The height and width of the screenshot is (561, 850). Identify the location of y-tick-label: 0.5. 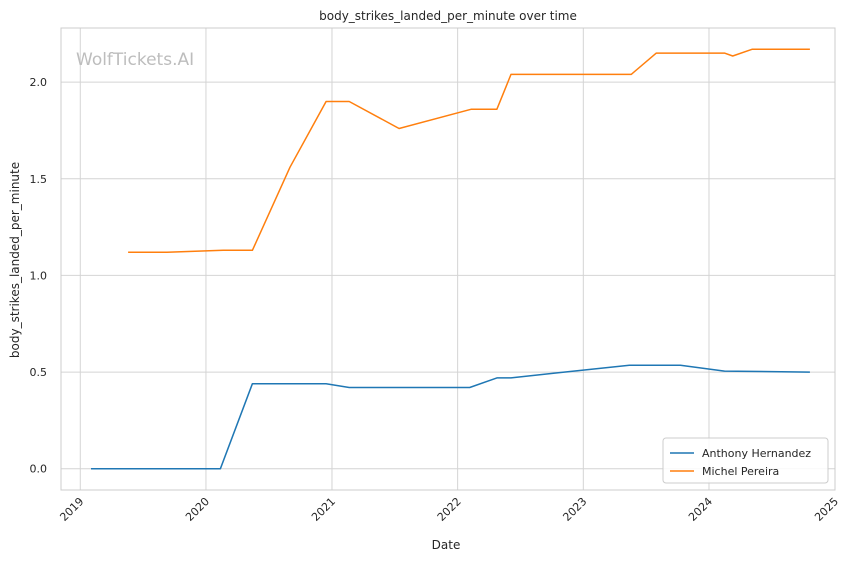
(39, 372).